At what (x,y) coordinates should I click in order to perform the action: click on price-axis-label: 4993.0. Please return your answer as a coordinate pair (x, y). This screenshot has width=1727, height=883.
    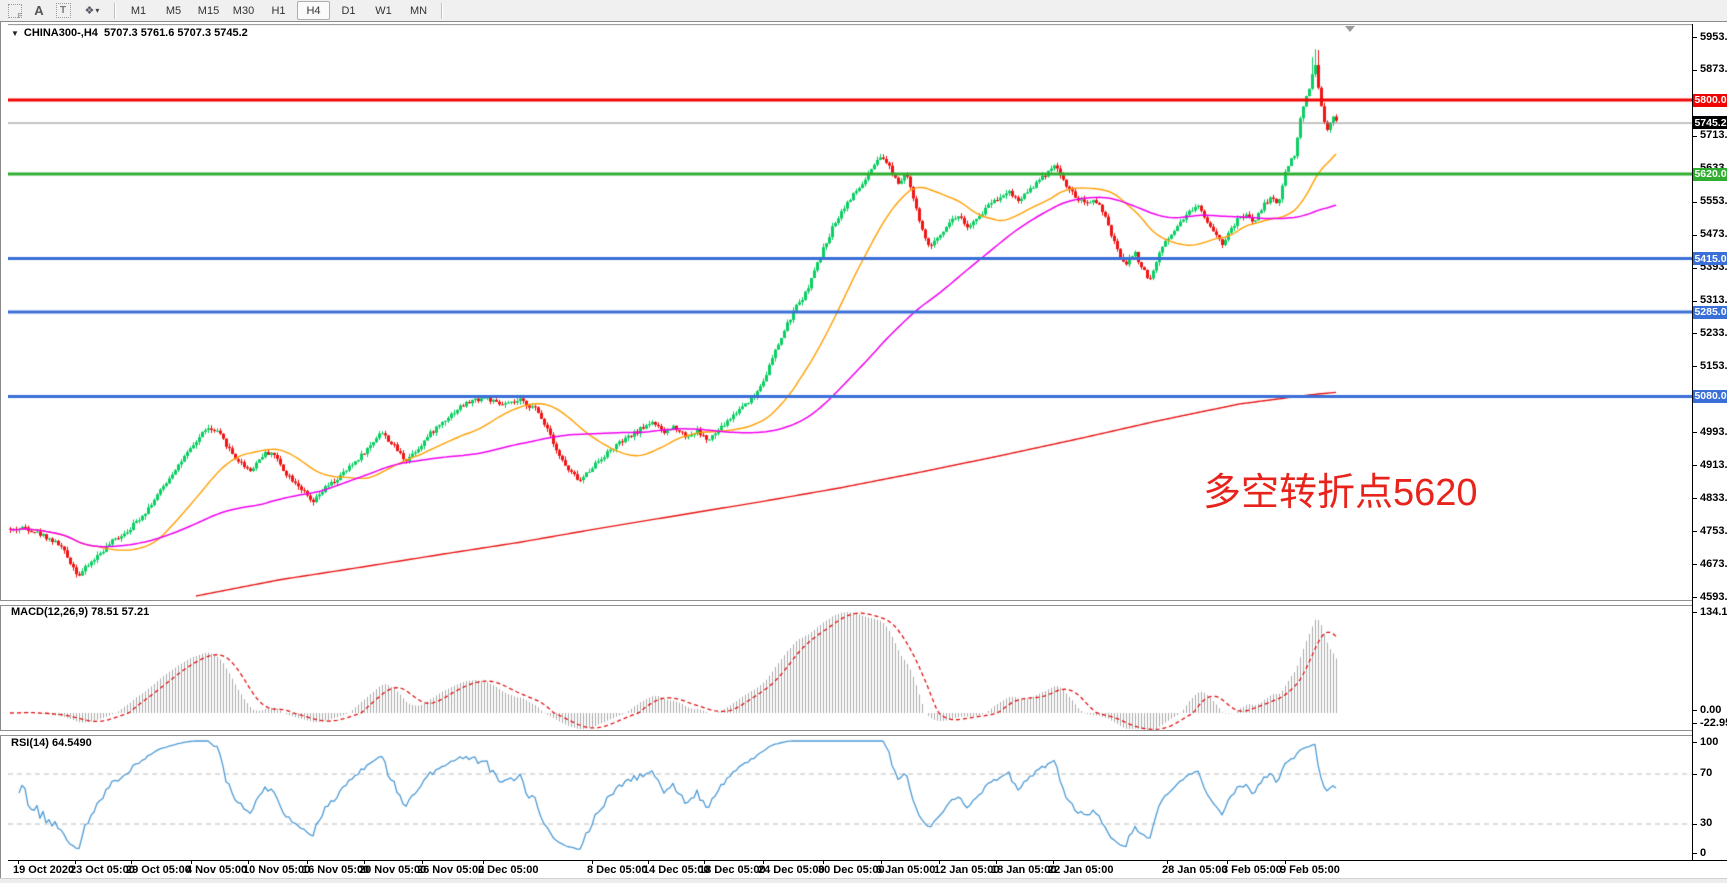
    Looking at the image, I should click on (1713, 431).